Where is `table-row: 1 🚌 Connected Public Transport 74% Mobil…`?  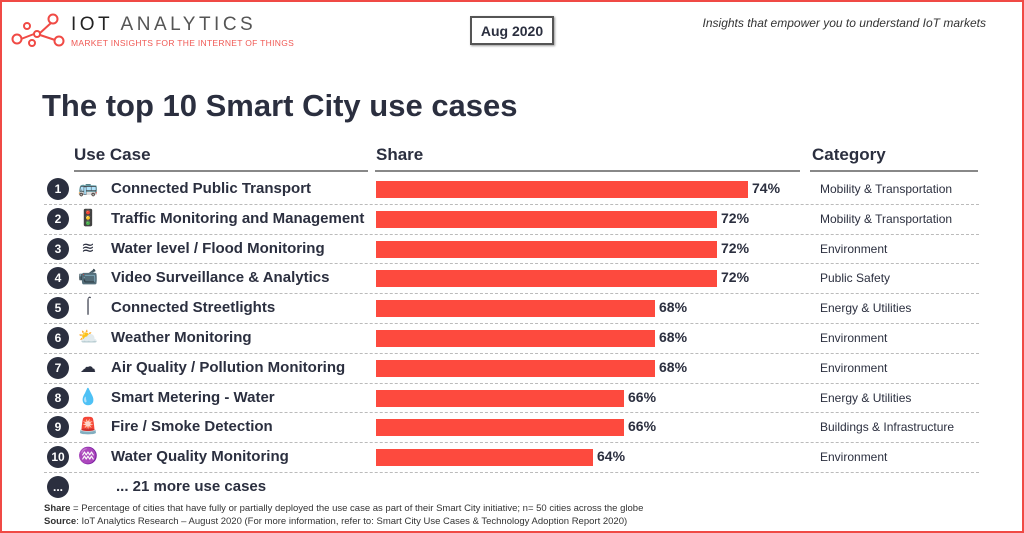 table-row: 1 🚌 Connected Public Transport 74% Mobil… is located at coordinates (511, 189).